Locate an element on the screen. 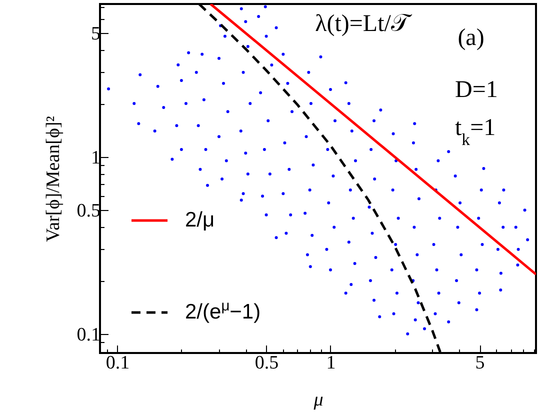 This screenshot has width=542, height=419. annotation: (a) is located at coordinates (471, 38).